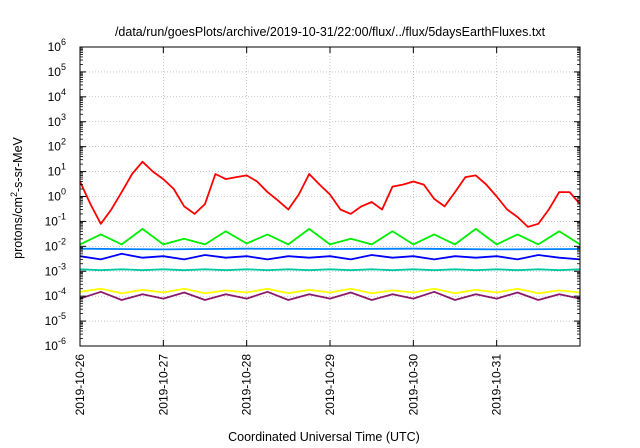 This screenshot has height=448, width=640. Describe the element at coordinates (18, 228) in the screenshot. I see `y-axis-label-main: protons/cm` at that location.